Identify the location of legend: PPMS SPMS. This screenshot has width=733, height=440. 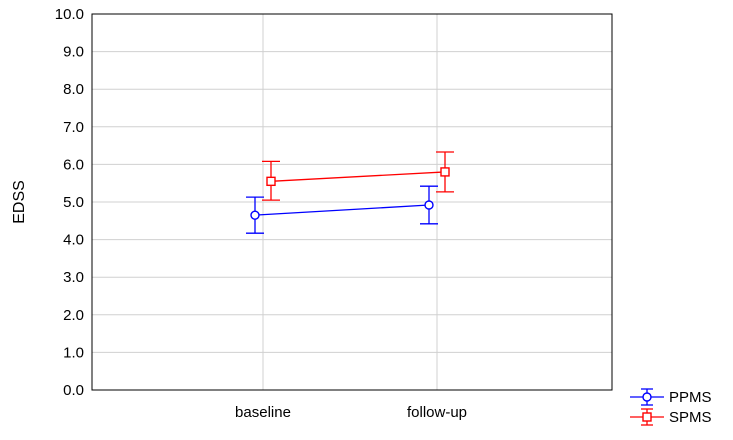
(671, 407).